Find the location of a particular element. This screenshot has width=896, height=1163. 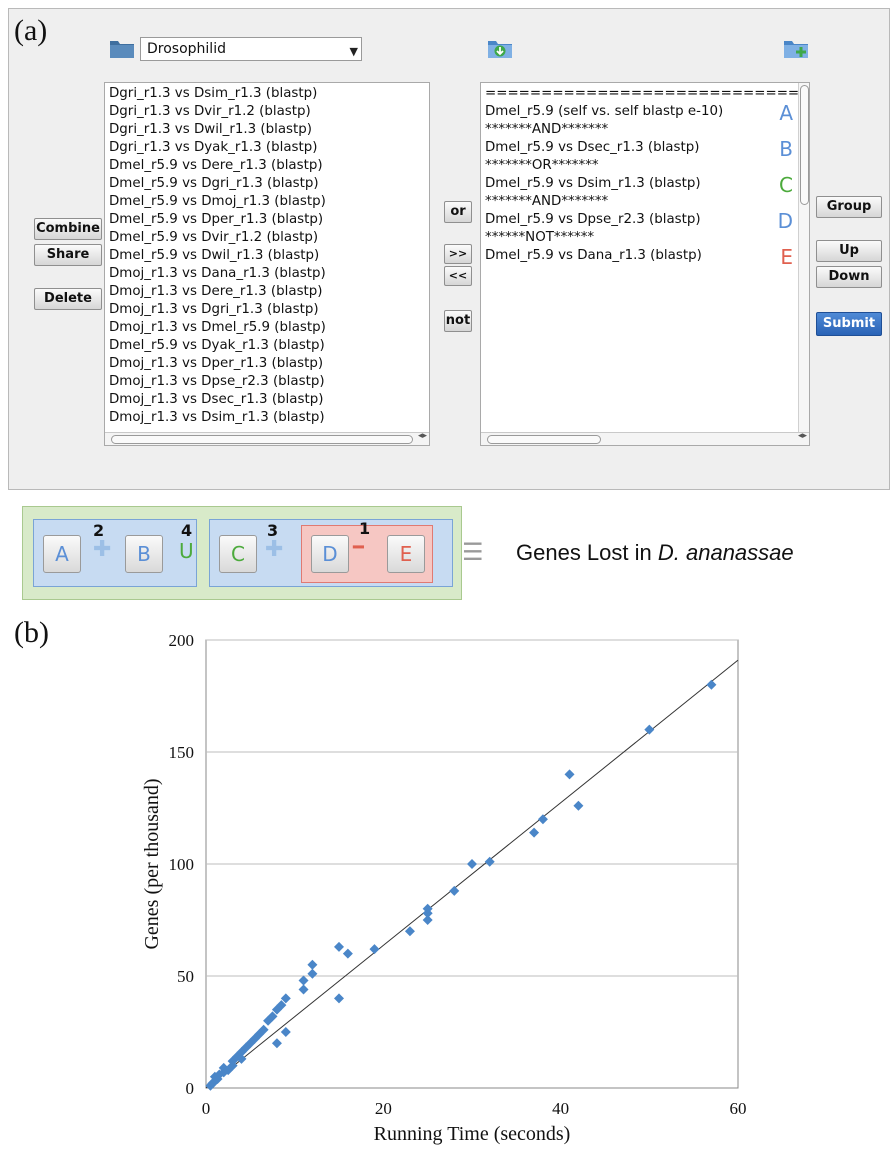

list-item: Dmel_r5.9 vs Dwil_r1.3 (blastp) is located at coordinates (214, 255).